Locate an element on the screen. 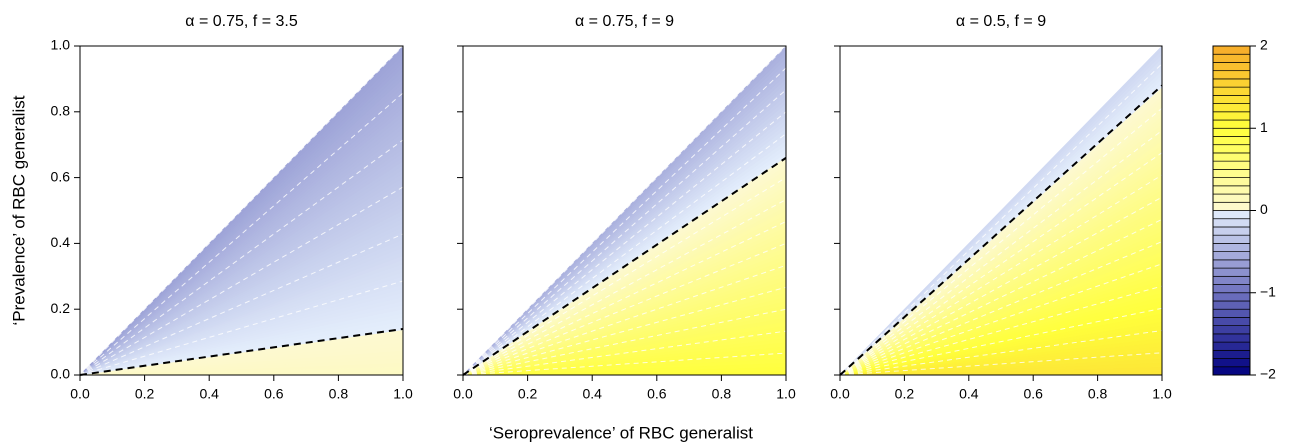 Image resolution: width=1295 pixels, height=447 pixels. y-tick-label: 0.0 is located at coordinates (61, 374).